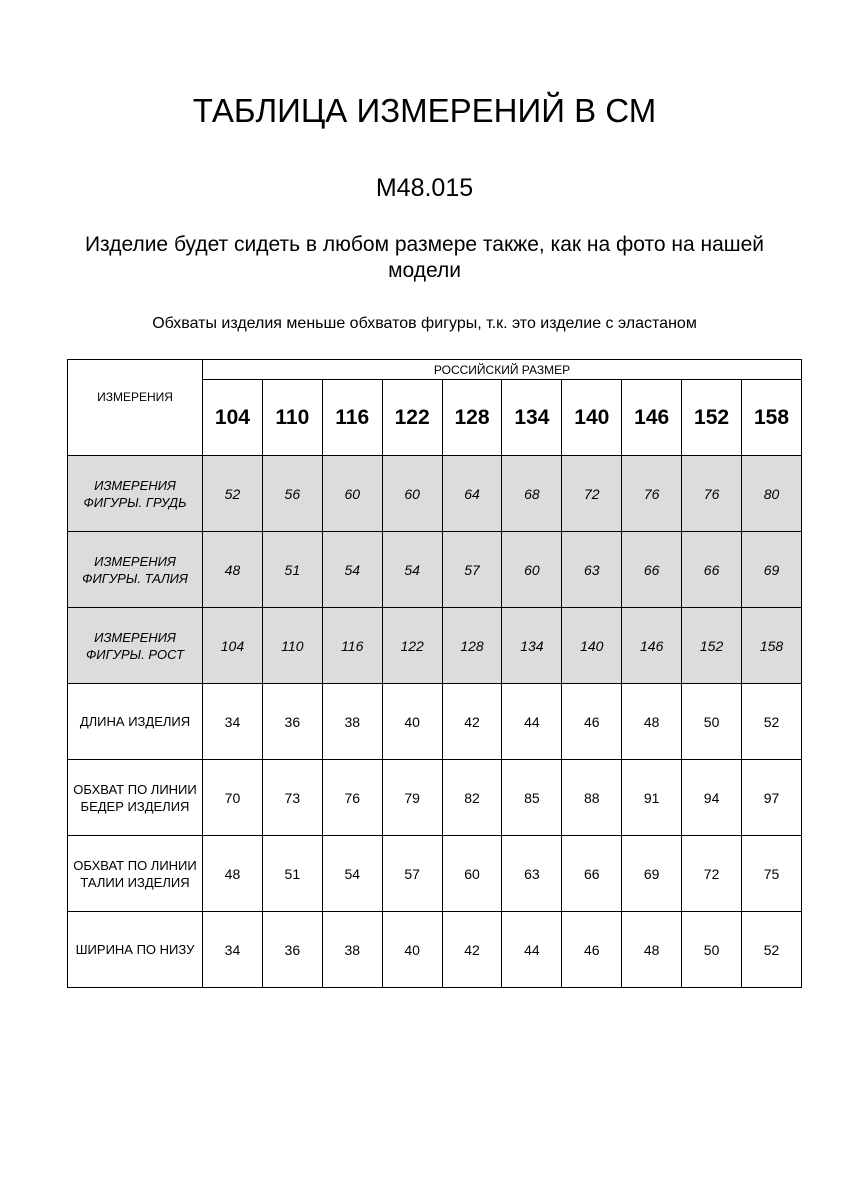 The height and width of the screenshot is (1200, 849). What do you see at coordinates (232, 797) in the screenshot?
I see `value-cell: 70` at bounding box center [232, 797].